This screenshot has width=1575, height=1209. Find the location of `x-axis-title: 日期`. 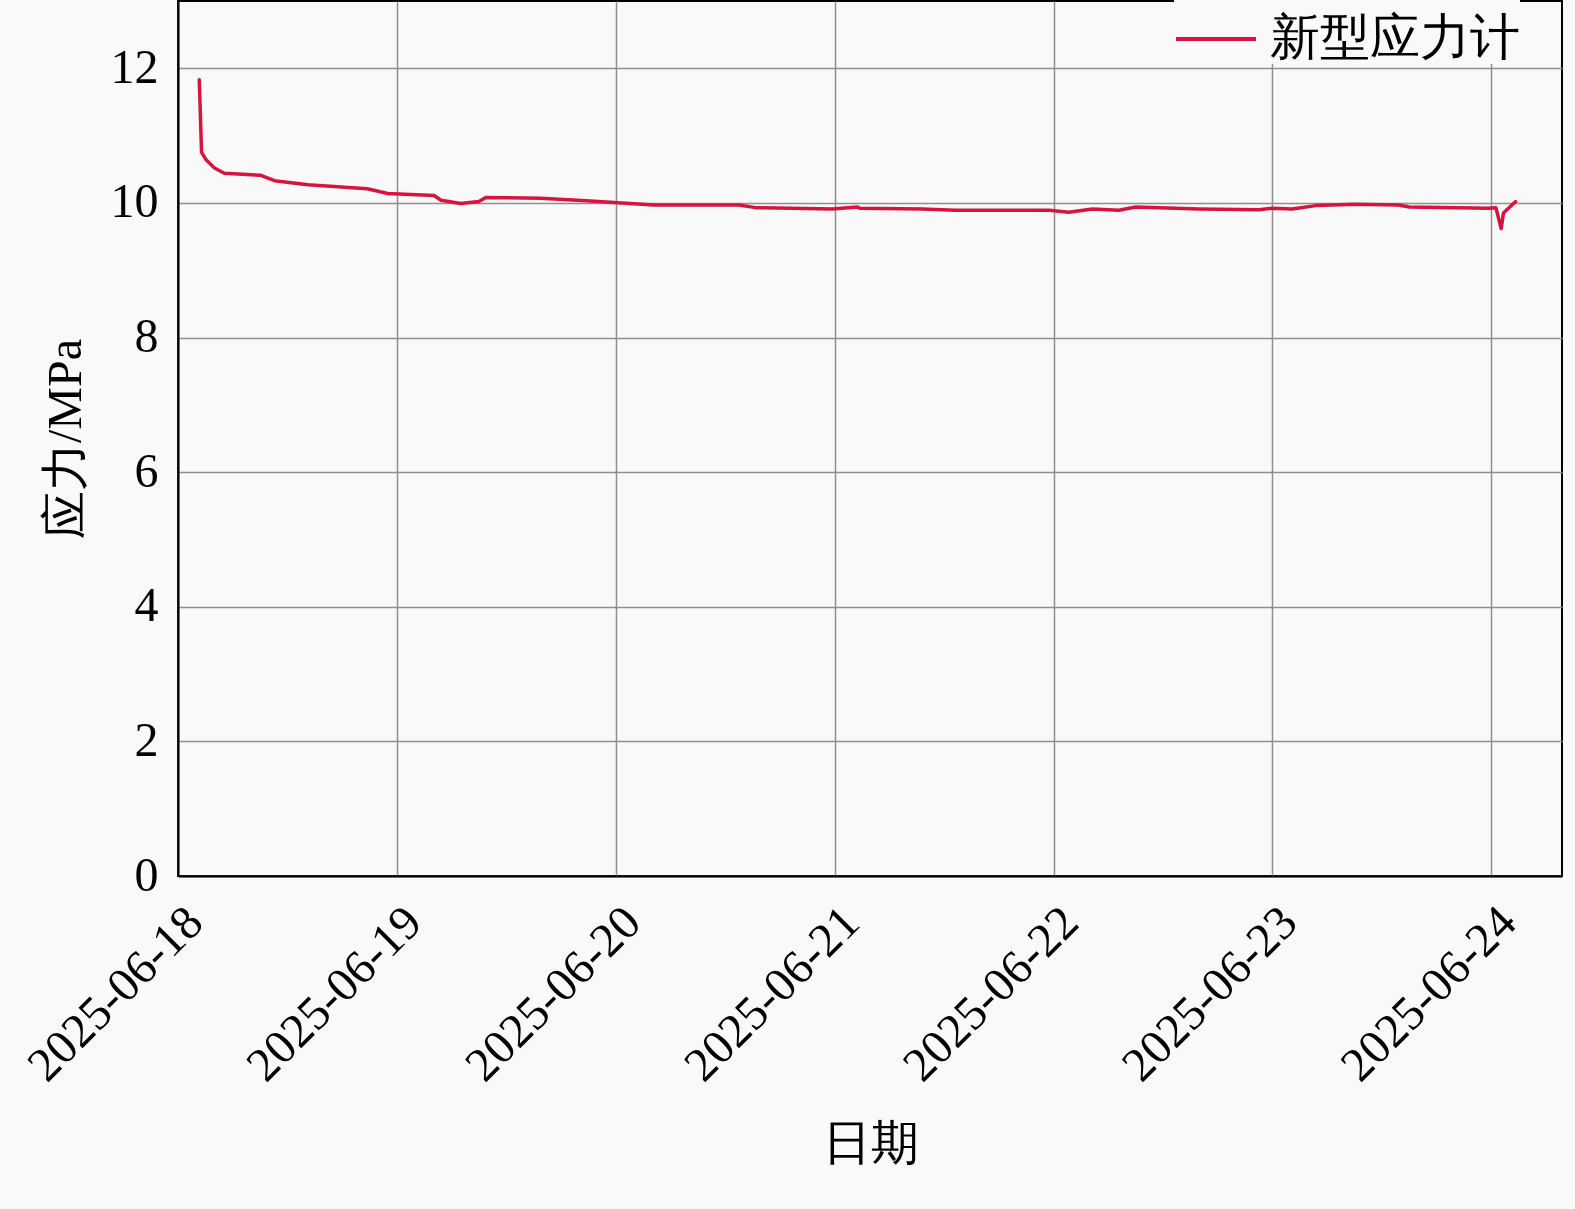

x-axis-title: 日期 is located at coordinates (870, 1142).